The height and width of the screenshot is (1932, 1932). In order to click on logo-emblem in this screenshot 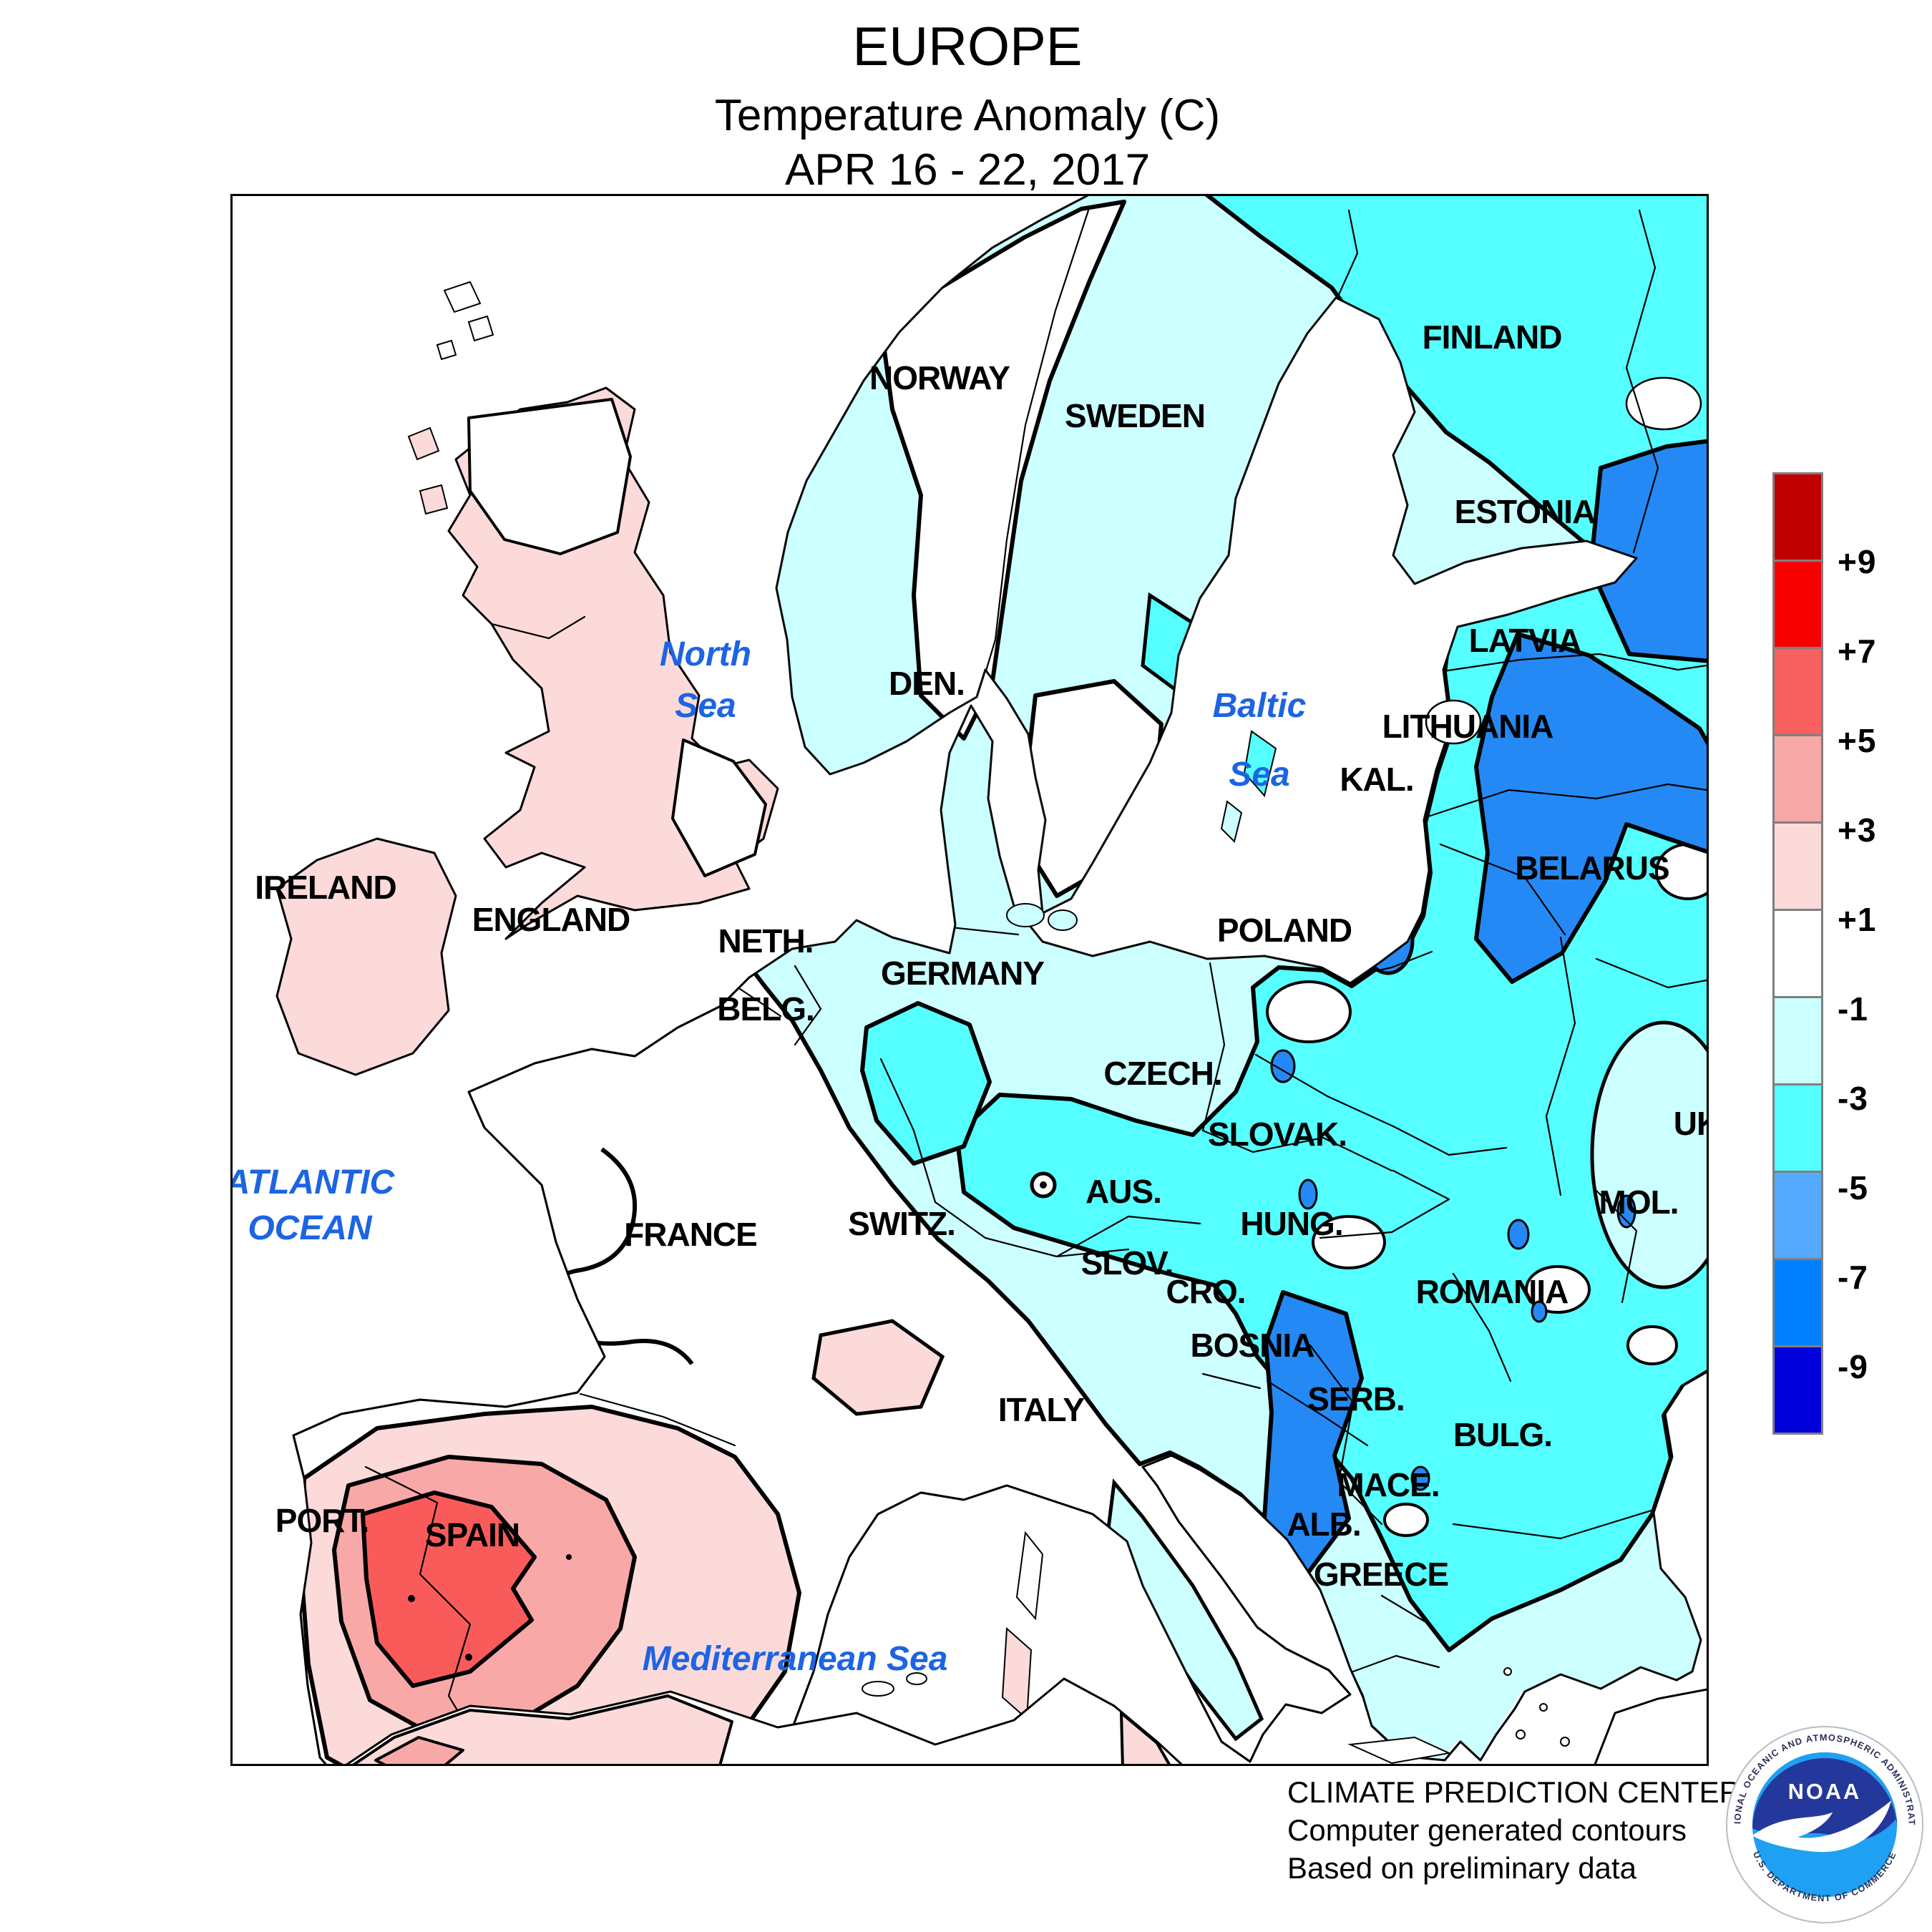, I will do `click(1825, 1825)`.